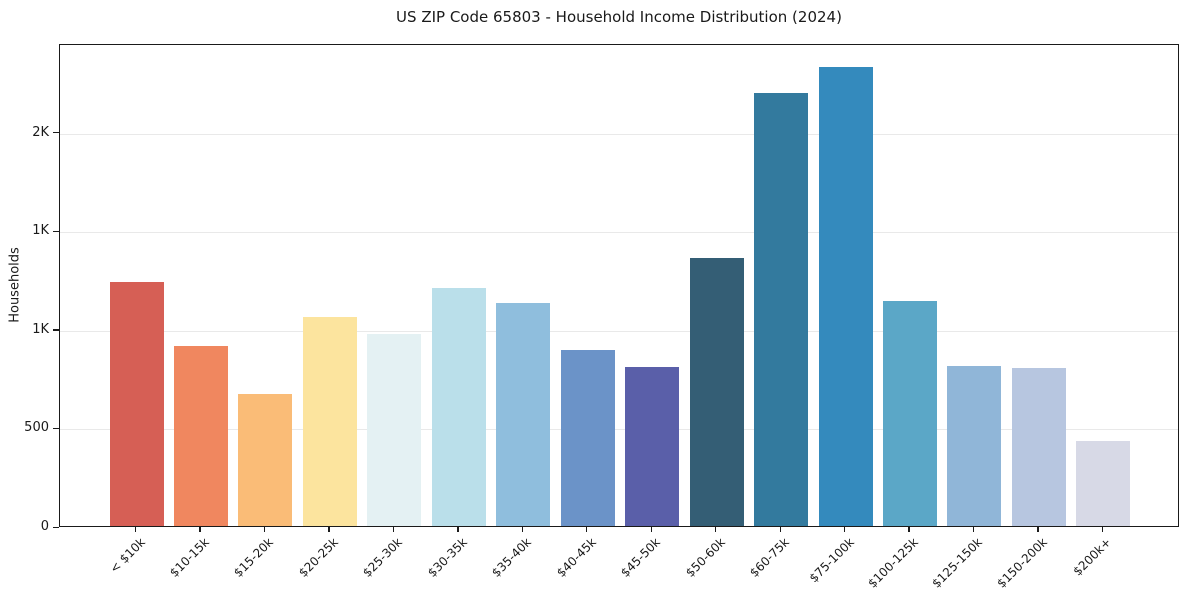 The image size is (1189, 590). I want to click on y-tick-label: 0, so click(44, 526).